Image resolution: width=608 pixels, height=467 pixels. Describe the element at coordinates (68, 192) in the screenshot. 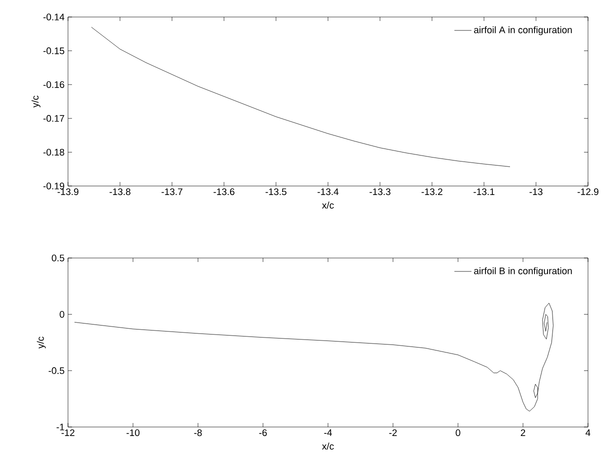

I see `x-tick-label: -13.9` at that location.